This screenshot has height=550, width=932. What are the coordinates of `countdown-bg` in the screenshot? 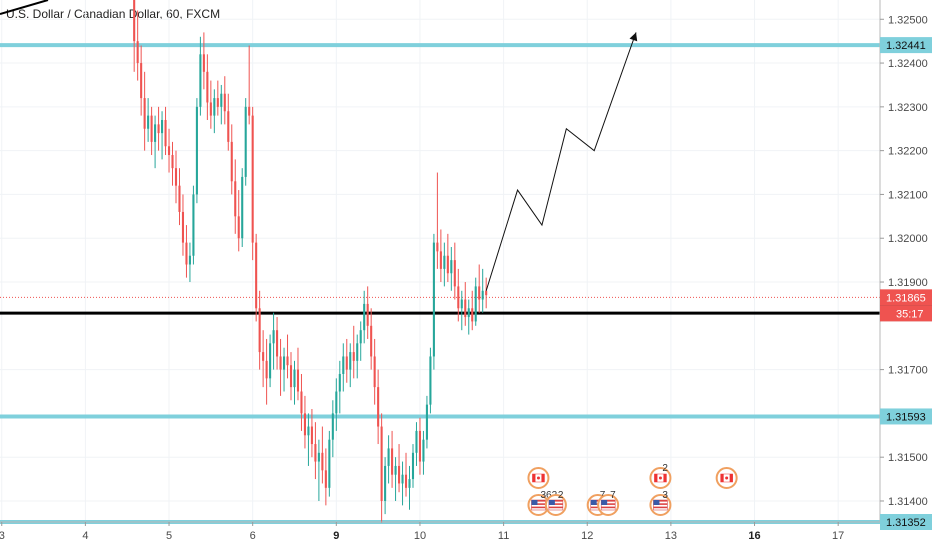 It's located at (906, 313).